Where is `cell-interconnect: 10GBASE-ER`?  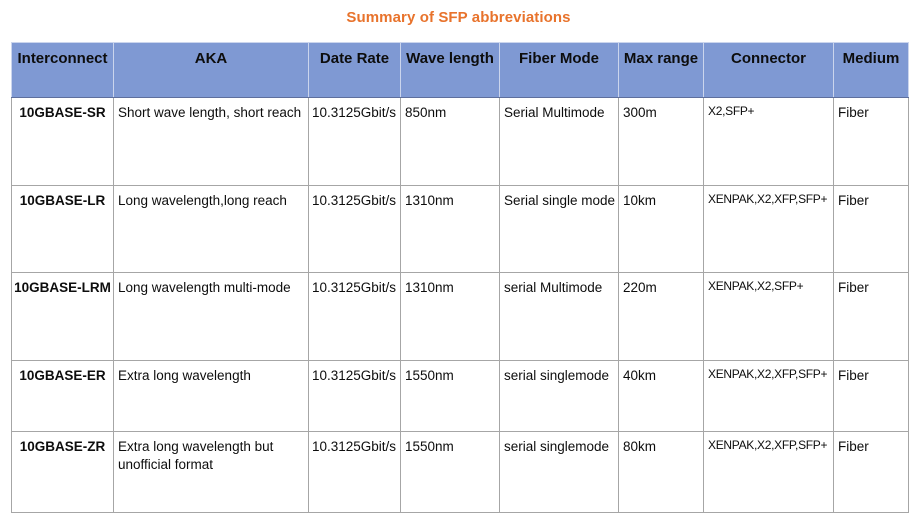
cell-interconnect: 10GBASE-ER is located at coordinates (62, 396).